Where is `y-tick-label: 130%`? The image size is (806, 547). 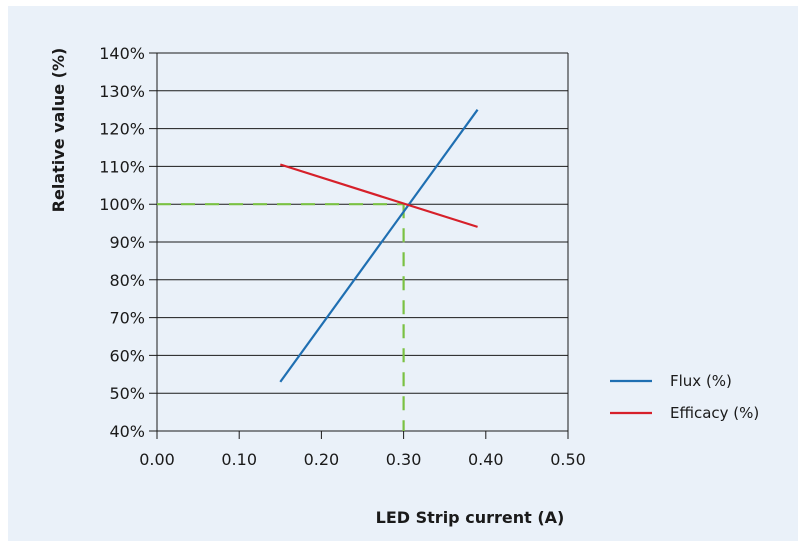 y-tick-label: 130% is located at coordinates (122, 91).